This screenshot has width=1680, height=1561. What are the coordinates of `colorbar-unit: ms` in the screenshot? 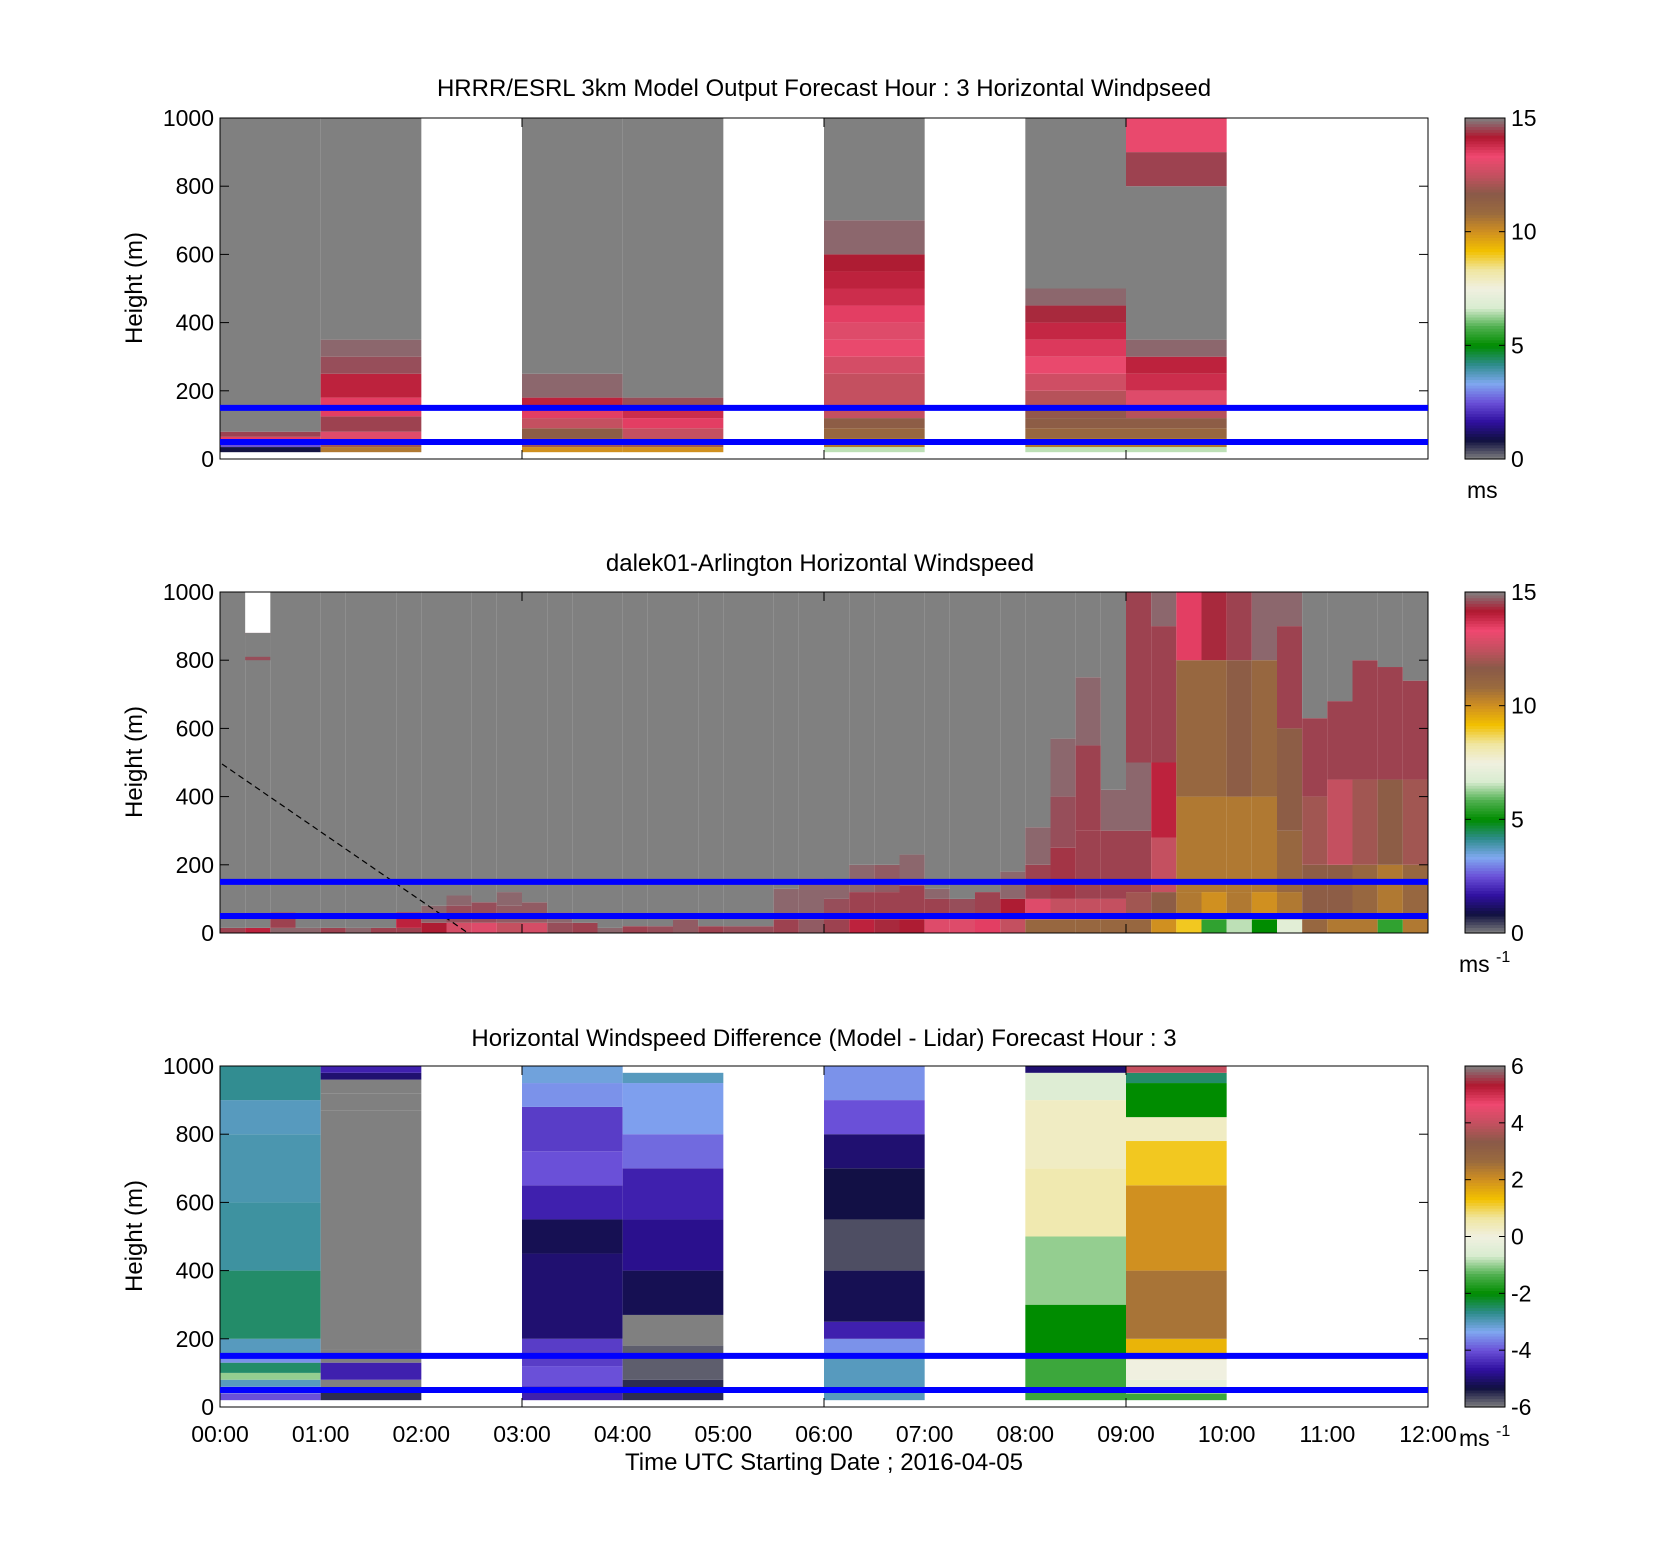 It's located at (1474, 1438).